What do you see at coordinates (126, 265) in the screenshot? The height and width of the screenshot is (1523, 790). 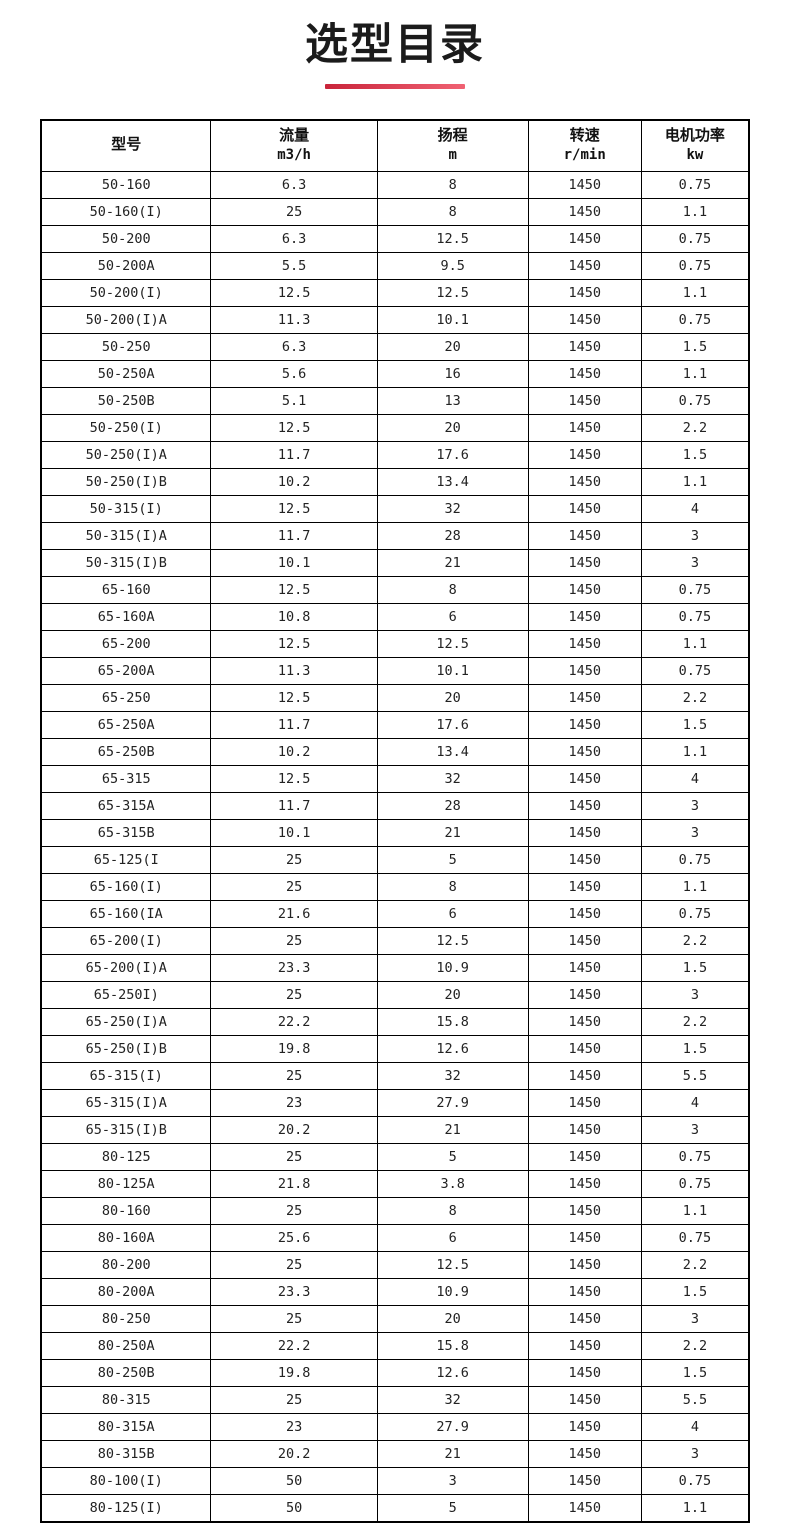 I see `model-cell: 50-200A` at bounding box center [126, 265].